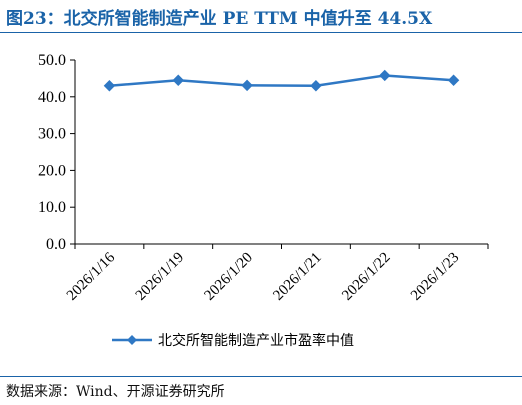 This screenshot has height=405, width=522. I want to click on y-tick-label: 50.0, so click(52, 60).